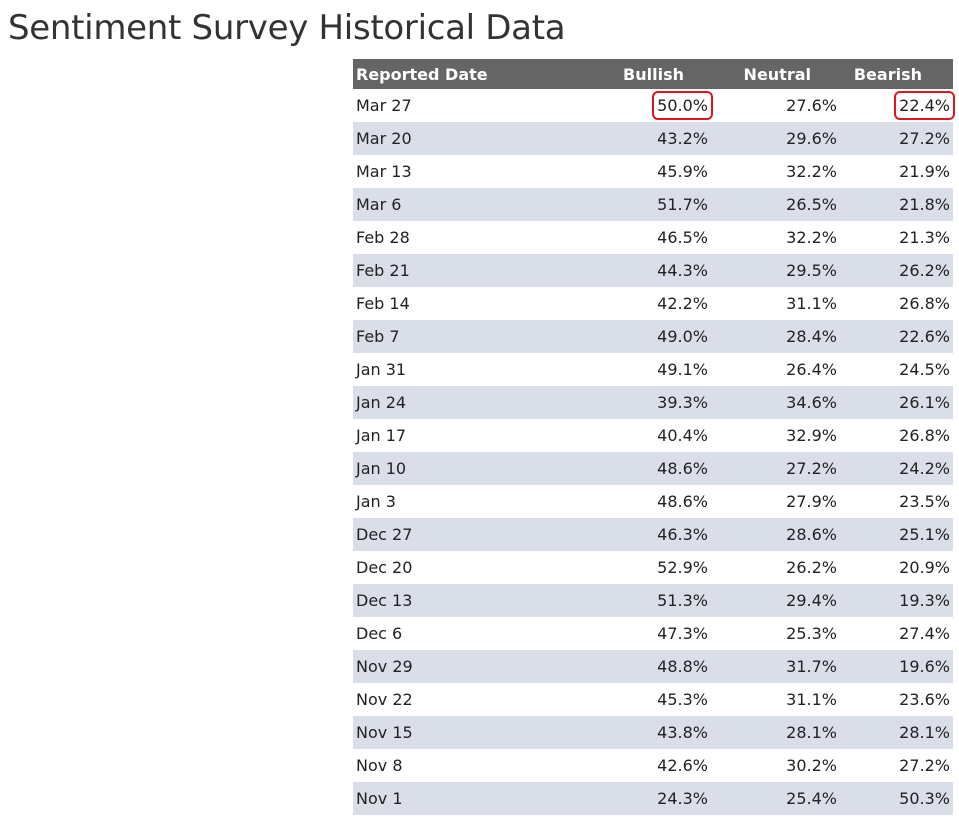  I want to click on neutral-value: 26.2%, so click(811, 567).